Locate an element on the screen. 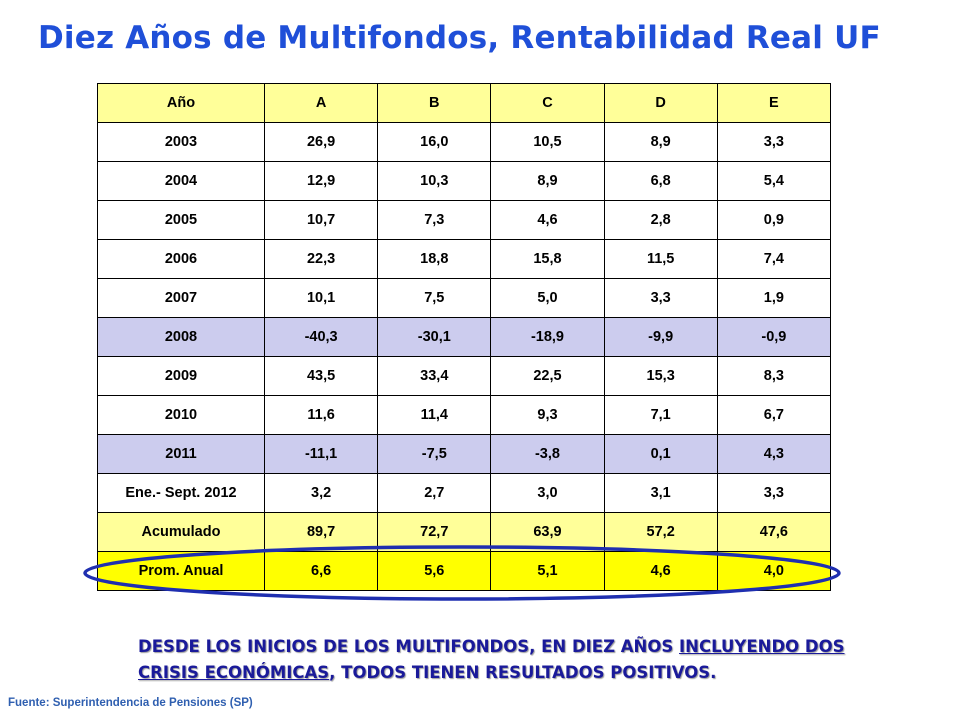 This screenshot has height=720, width=960. value-cell: 2,7 is located at coordinates (434, 493).